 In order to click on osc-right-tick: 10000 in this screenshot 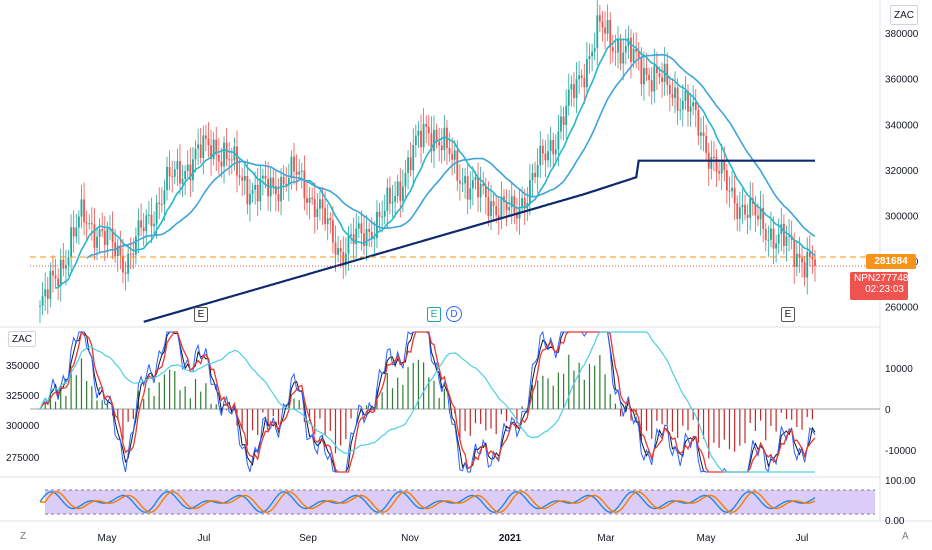, I will do `click(899, 369)`.